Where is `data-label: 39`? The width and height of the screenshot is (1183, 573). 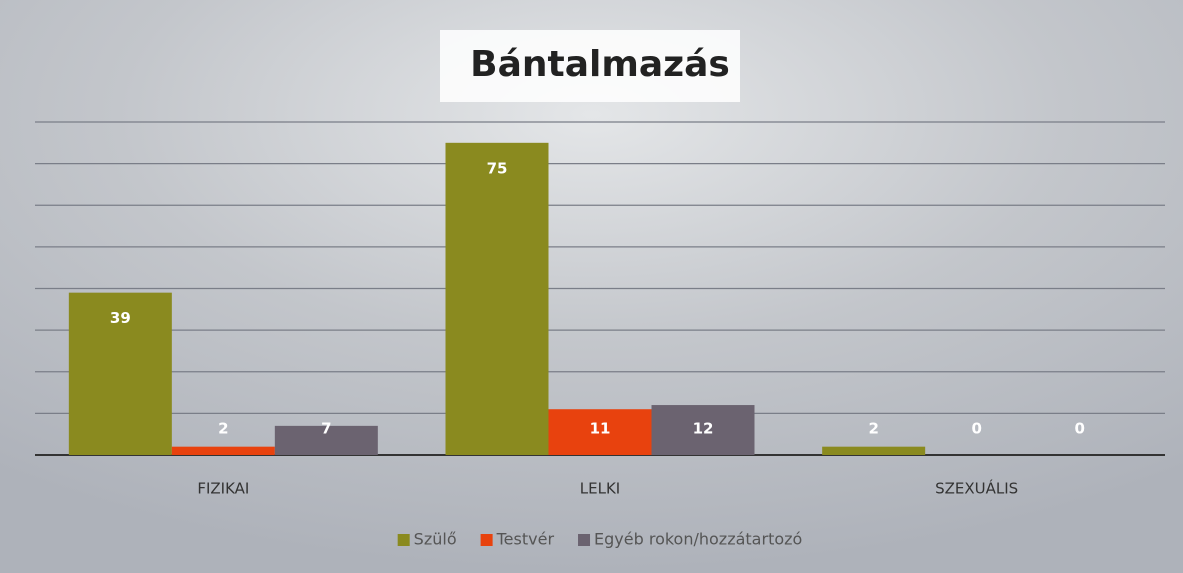 data-label: 39 is located at coordinates (120, 318).